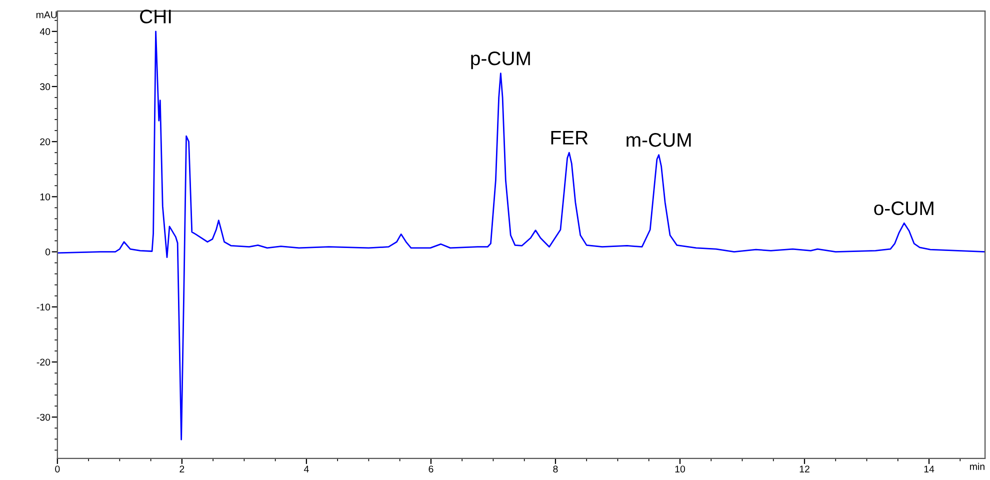 This screenshot has height=480, width=990. Describe the element at coordinates (43, 362) in the screenshot. I see `y-tick-label: -20` at that location.